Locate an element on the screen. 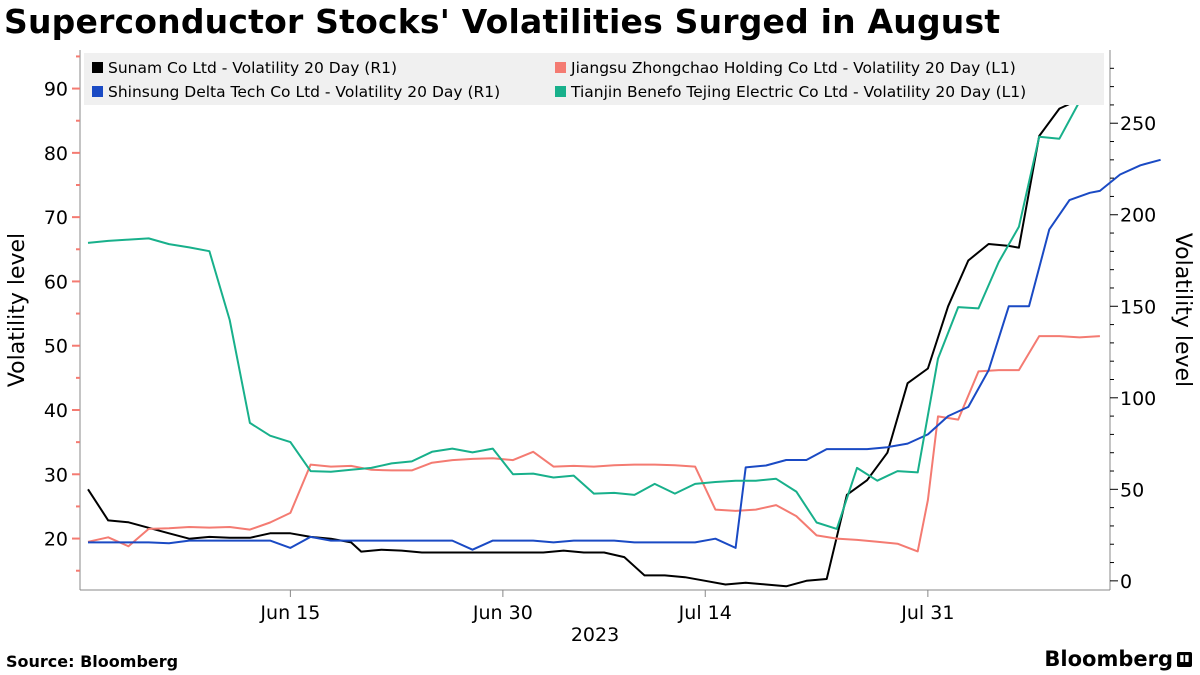 Image resolution: width=1200 pixels, height=675 pixels. brand-logo: Bloomberg ▮▮ is located at coordinates (1118, 659).